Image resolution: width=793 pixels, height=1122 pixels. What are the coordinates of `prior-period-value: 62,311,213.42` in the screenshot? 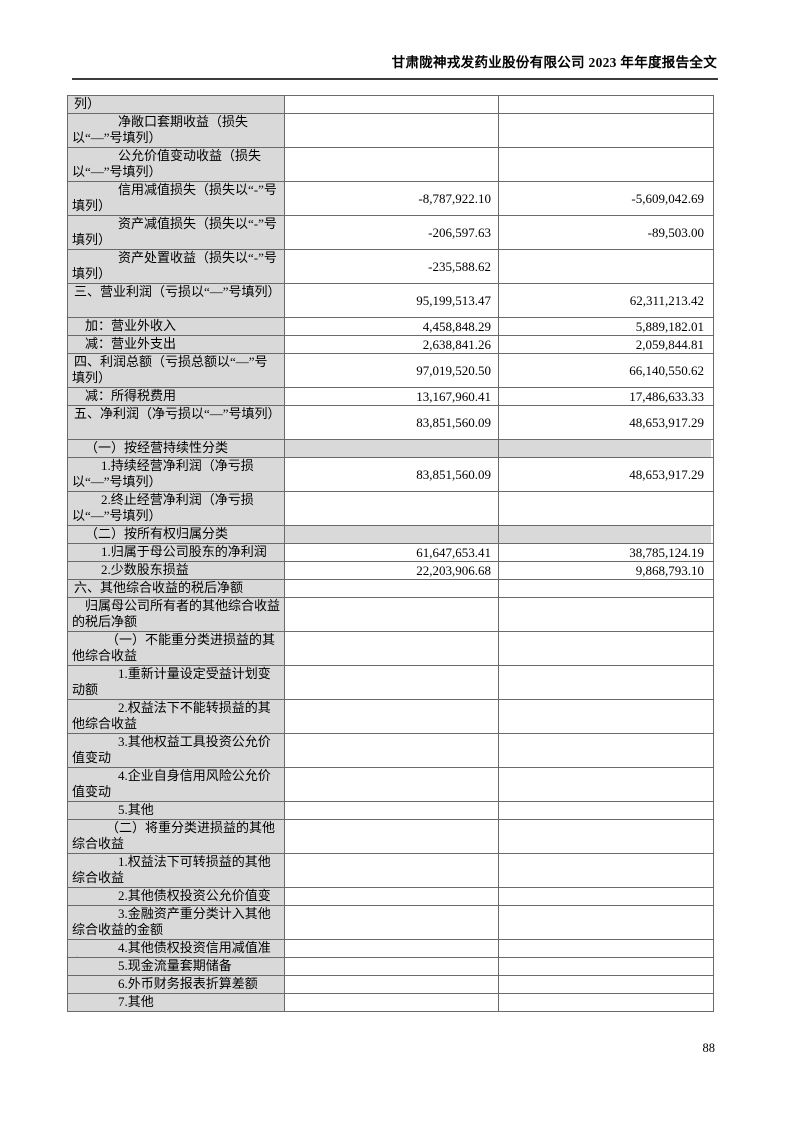 It's located at (604, 300).